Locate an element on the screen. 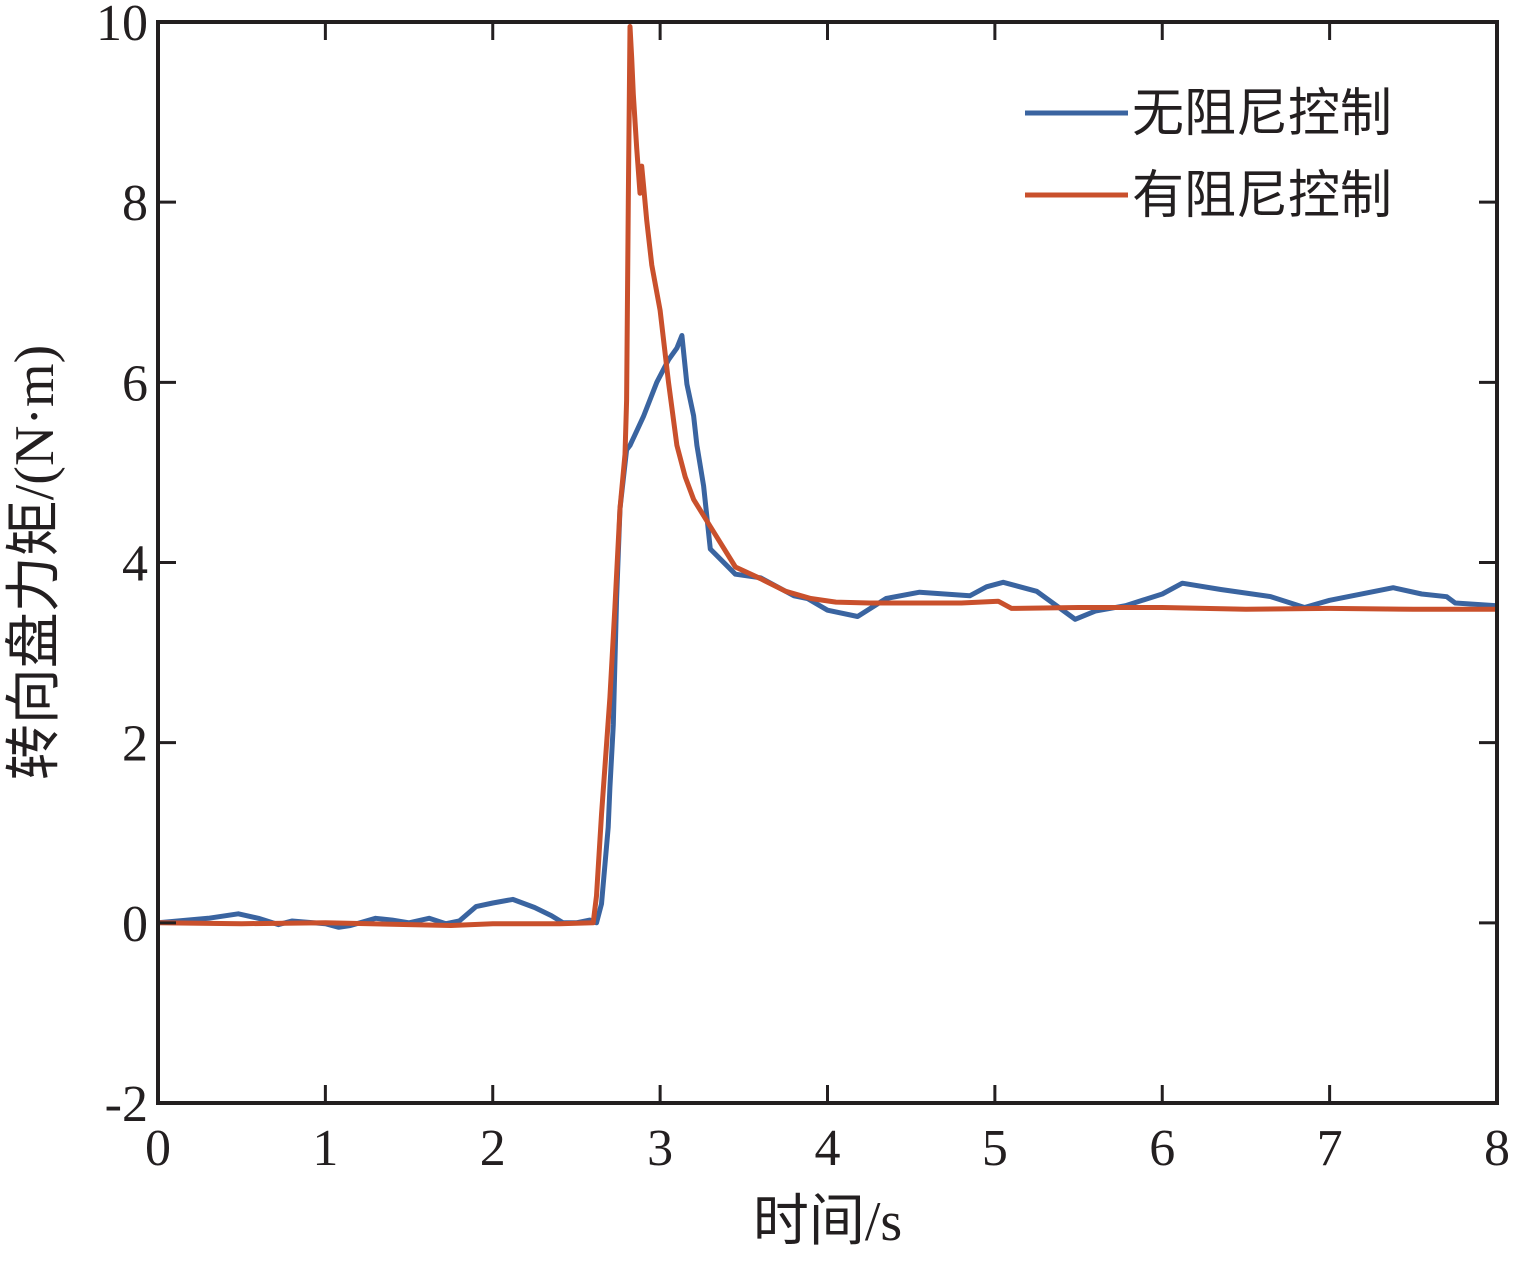  y-tick-label: 10 is located at coordinates (122, 26).